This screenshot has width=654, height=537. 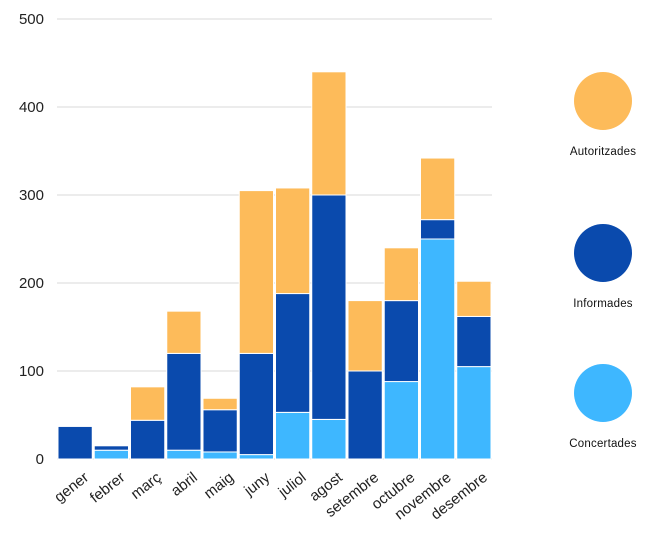 What do you see at coordinates (474, 341) in the screenshot?
I see `bar-informades-desembre` at bounding box center [474, 341].